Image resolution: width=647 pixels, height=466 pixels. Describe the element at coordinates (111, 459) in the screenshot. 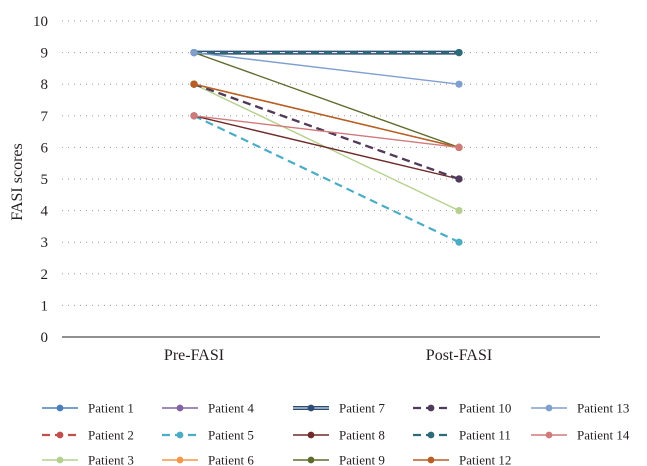

I see `legend-label: Patient 3` at that location.